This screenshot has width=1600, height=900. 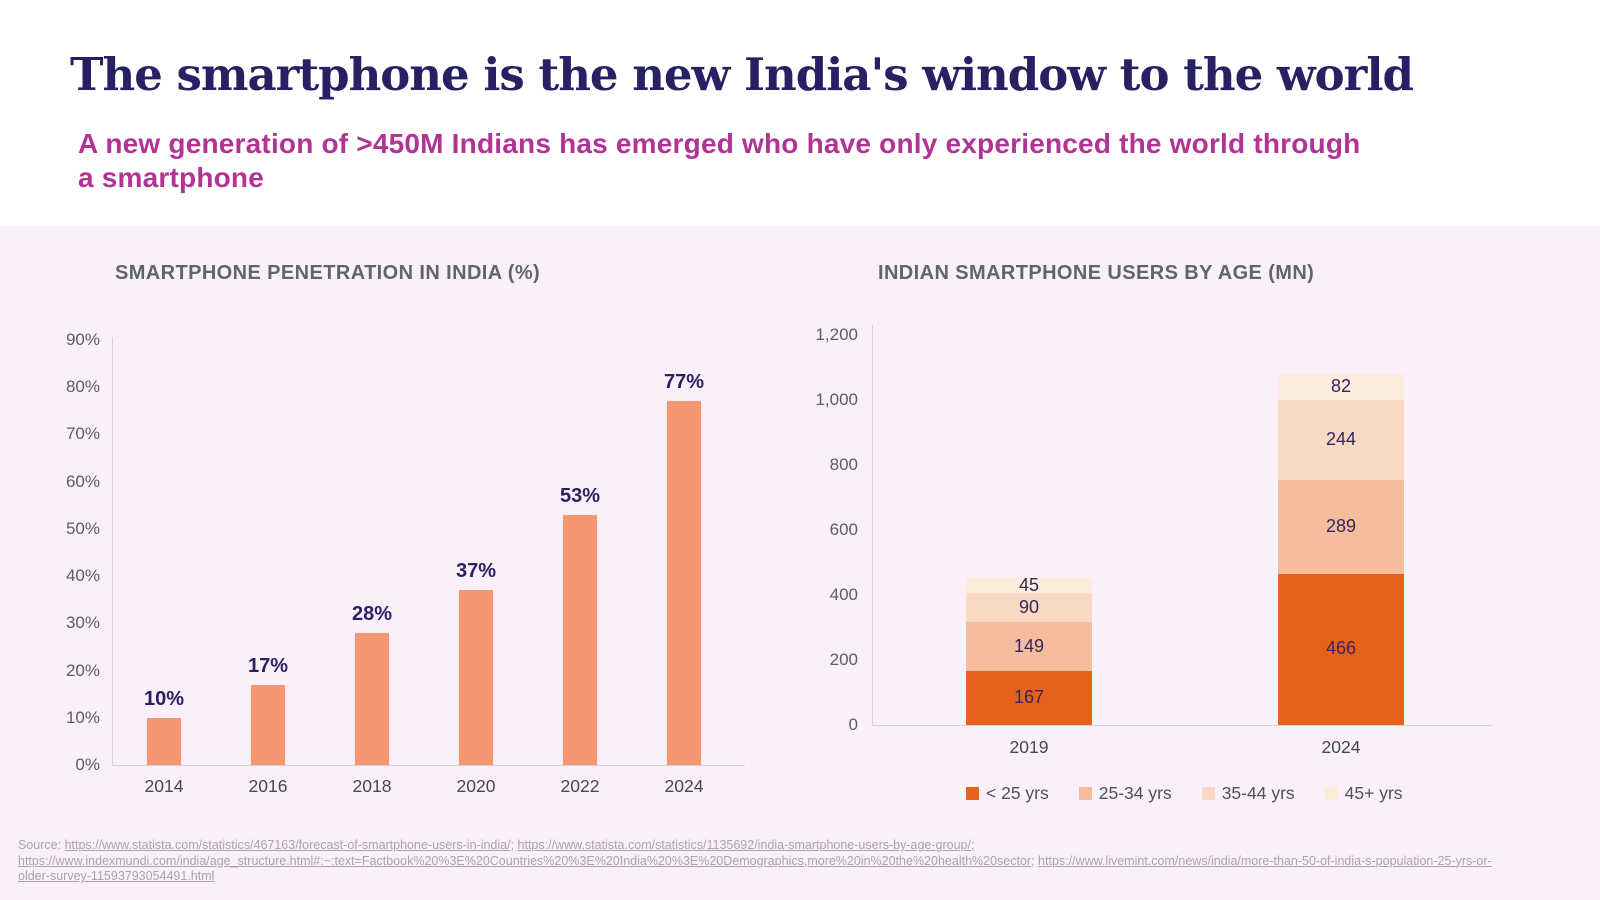 I want to click on legend-item: < 25 yrs, so click(x=1007, y=793).